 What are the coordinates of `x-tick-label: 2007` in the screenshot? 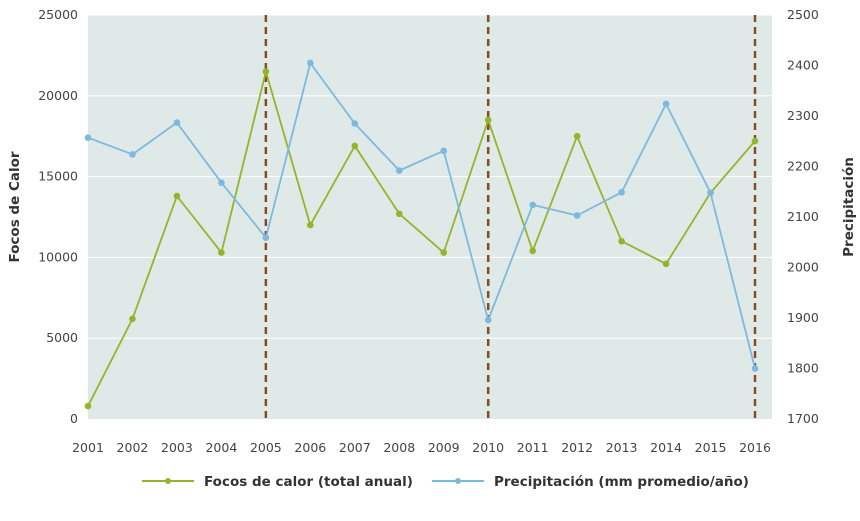 It's located at (355, 447).